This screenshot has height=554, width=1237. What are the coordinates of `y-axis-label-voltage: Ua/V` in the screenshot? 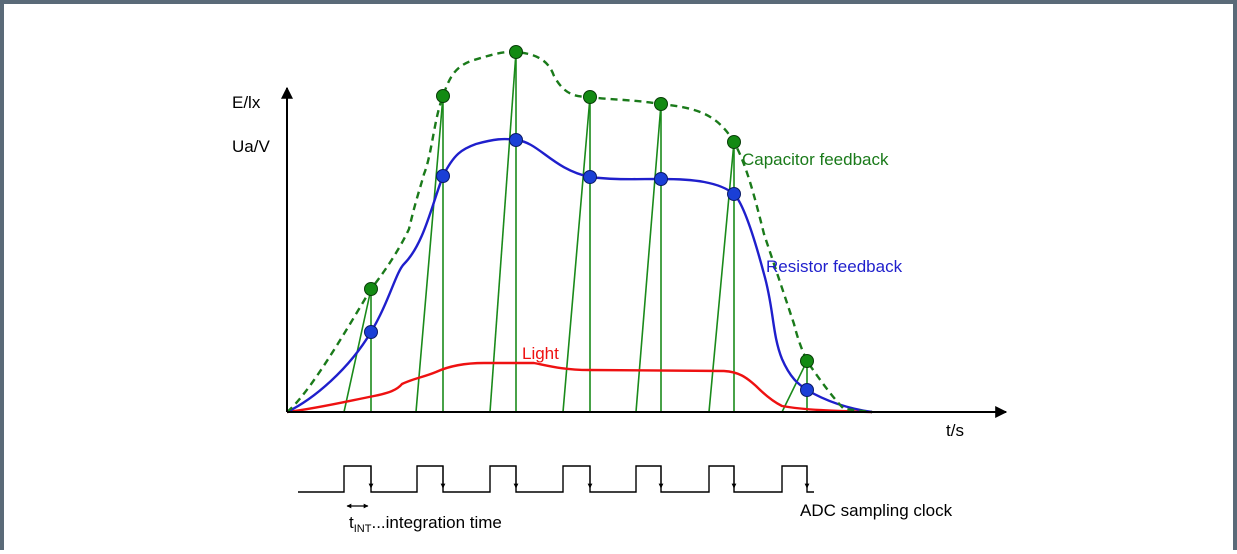 It's located at (251, 146).